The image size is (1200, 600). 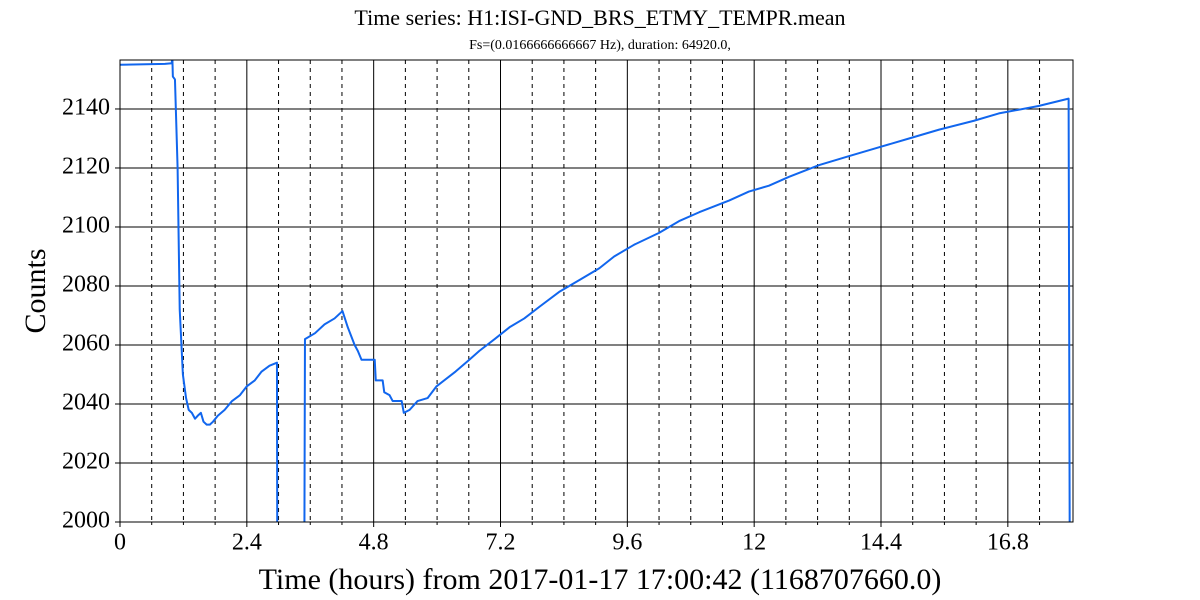 I want to click on y-tick-label: 2060, so click(x=86, y=343).